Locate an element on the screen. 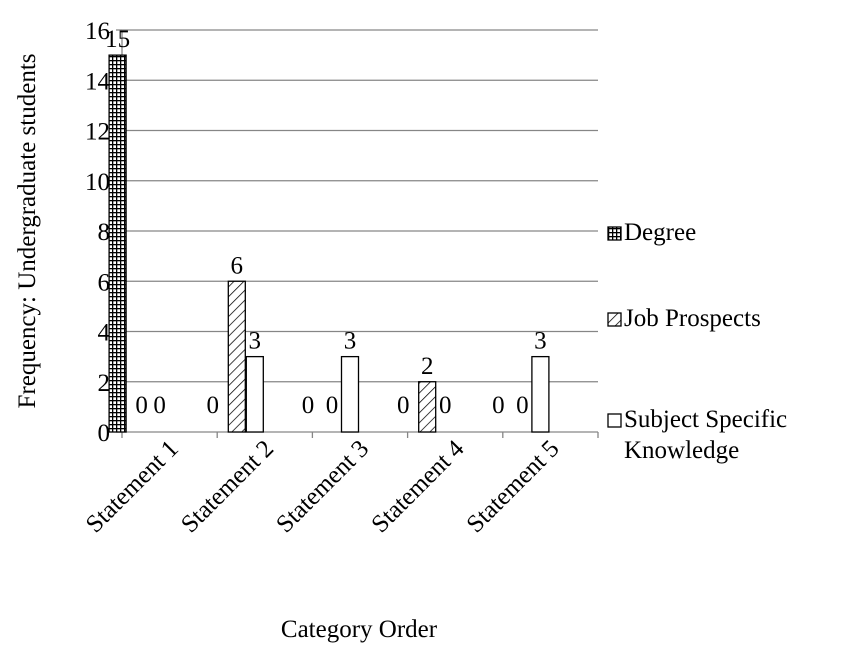 This screenshot has height=648, width=867. legend-label: Job Prospects is located at coordinates (692, 318).